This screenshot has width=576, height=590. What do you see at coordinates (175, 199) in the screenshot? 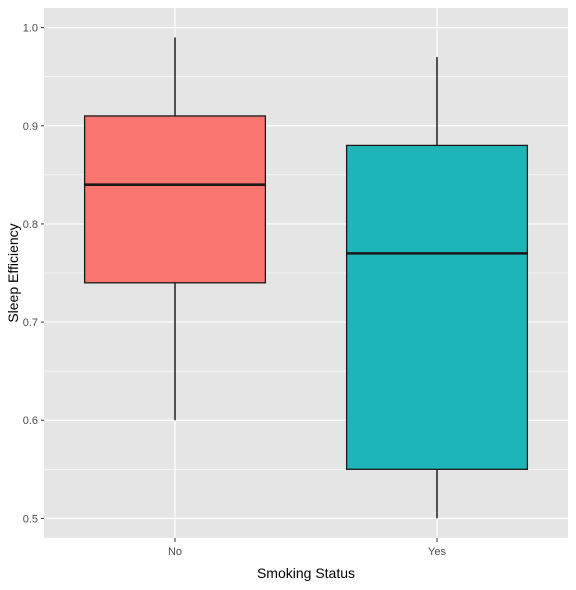
I see `box-no` at bounding box center [175, 199].